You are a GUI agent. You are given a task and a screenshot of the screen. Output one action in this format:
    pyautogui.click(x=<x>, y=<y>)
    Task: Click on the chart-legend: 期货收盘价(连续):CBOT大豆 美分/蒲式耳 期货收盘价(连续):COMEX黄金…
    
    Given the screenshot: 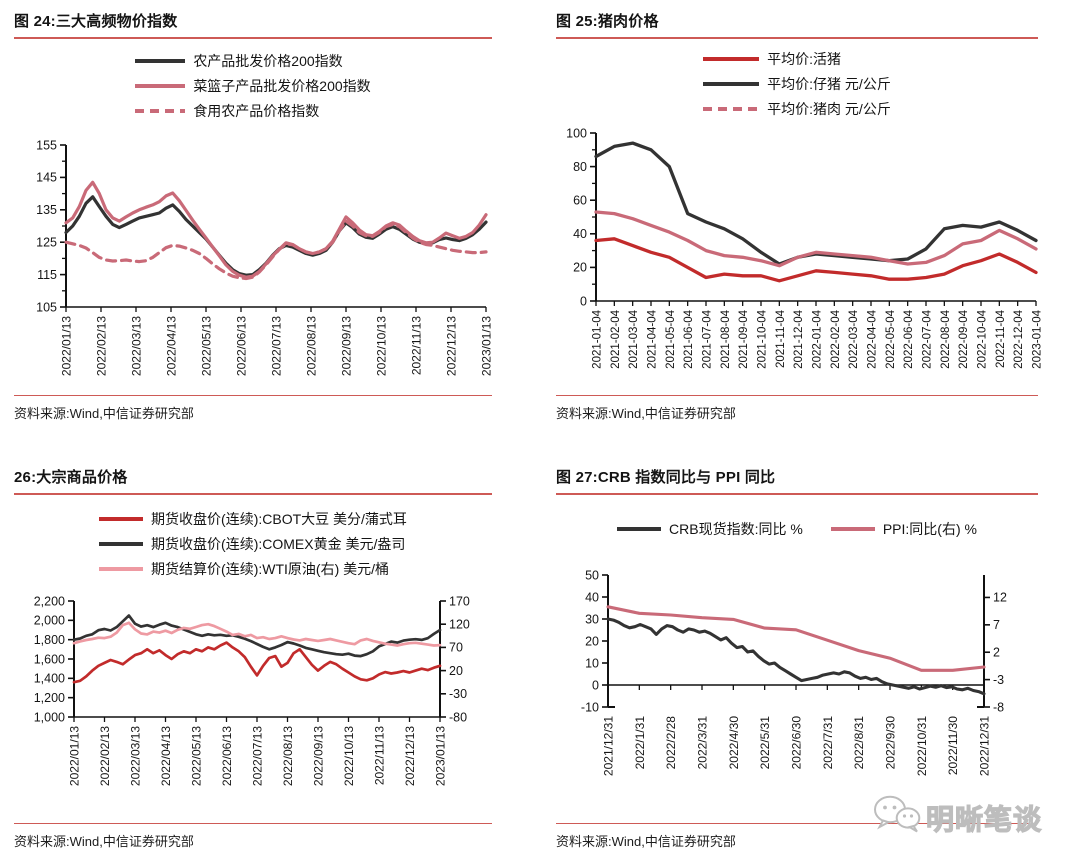 What is the action you would take?
    pyautogui.click(x=253, y=544)
    